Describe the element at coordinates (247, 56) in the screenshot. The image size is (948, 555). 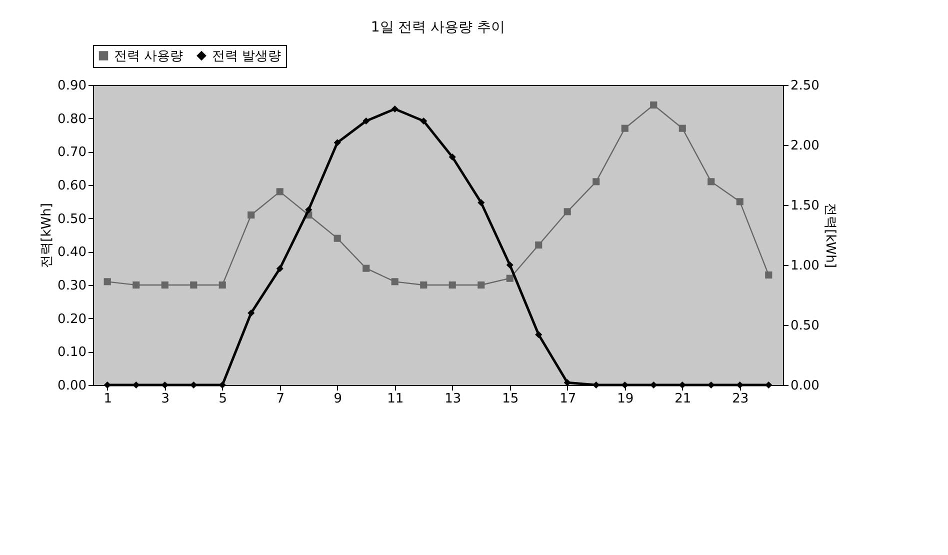
I see `legend-label: 전력 발생량` at that location.